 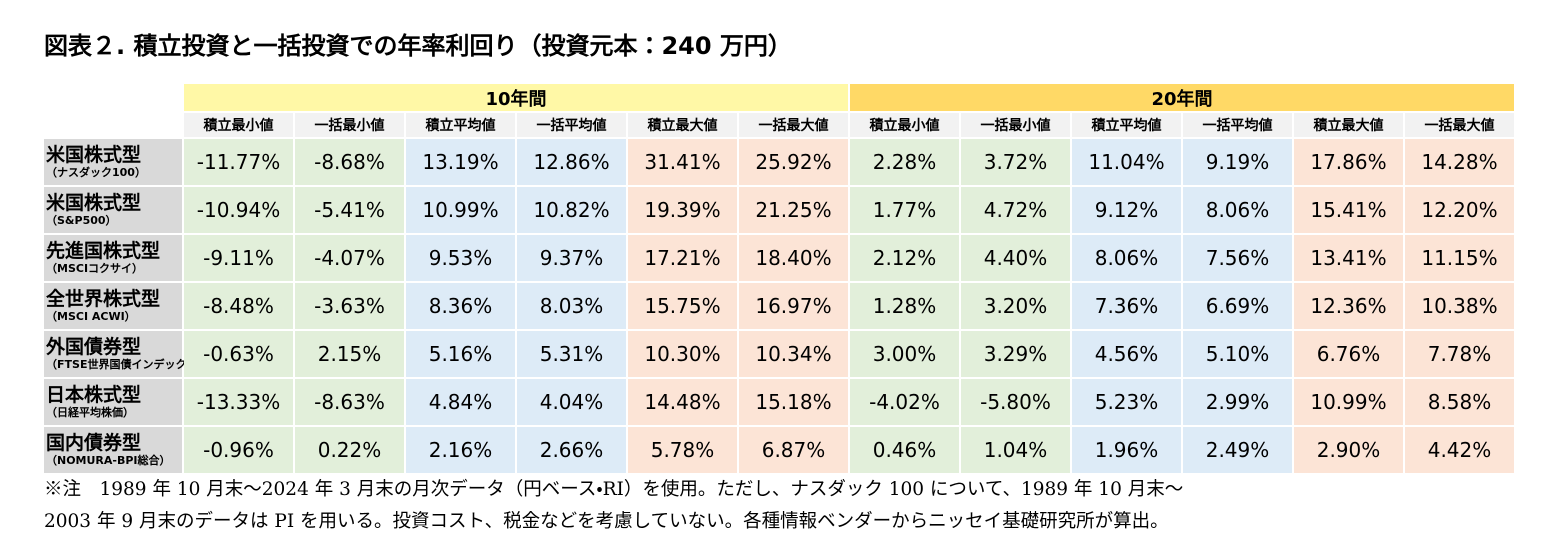 I want to click on cell: 21.25%, so click(x=793, y=210).